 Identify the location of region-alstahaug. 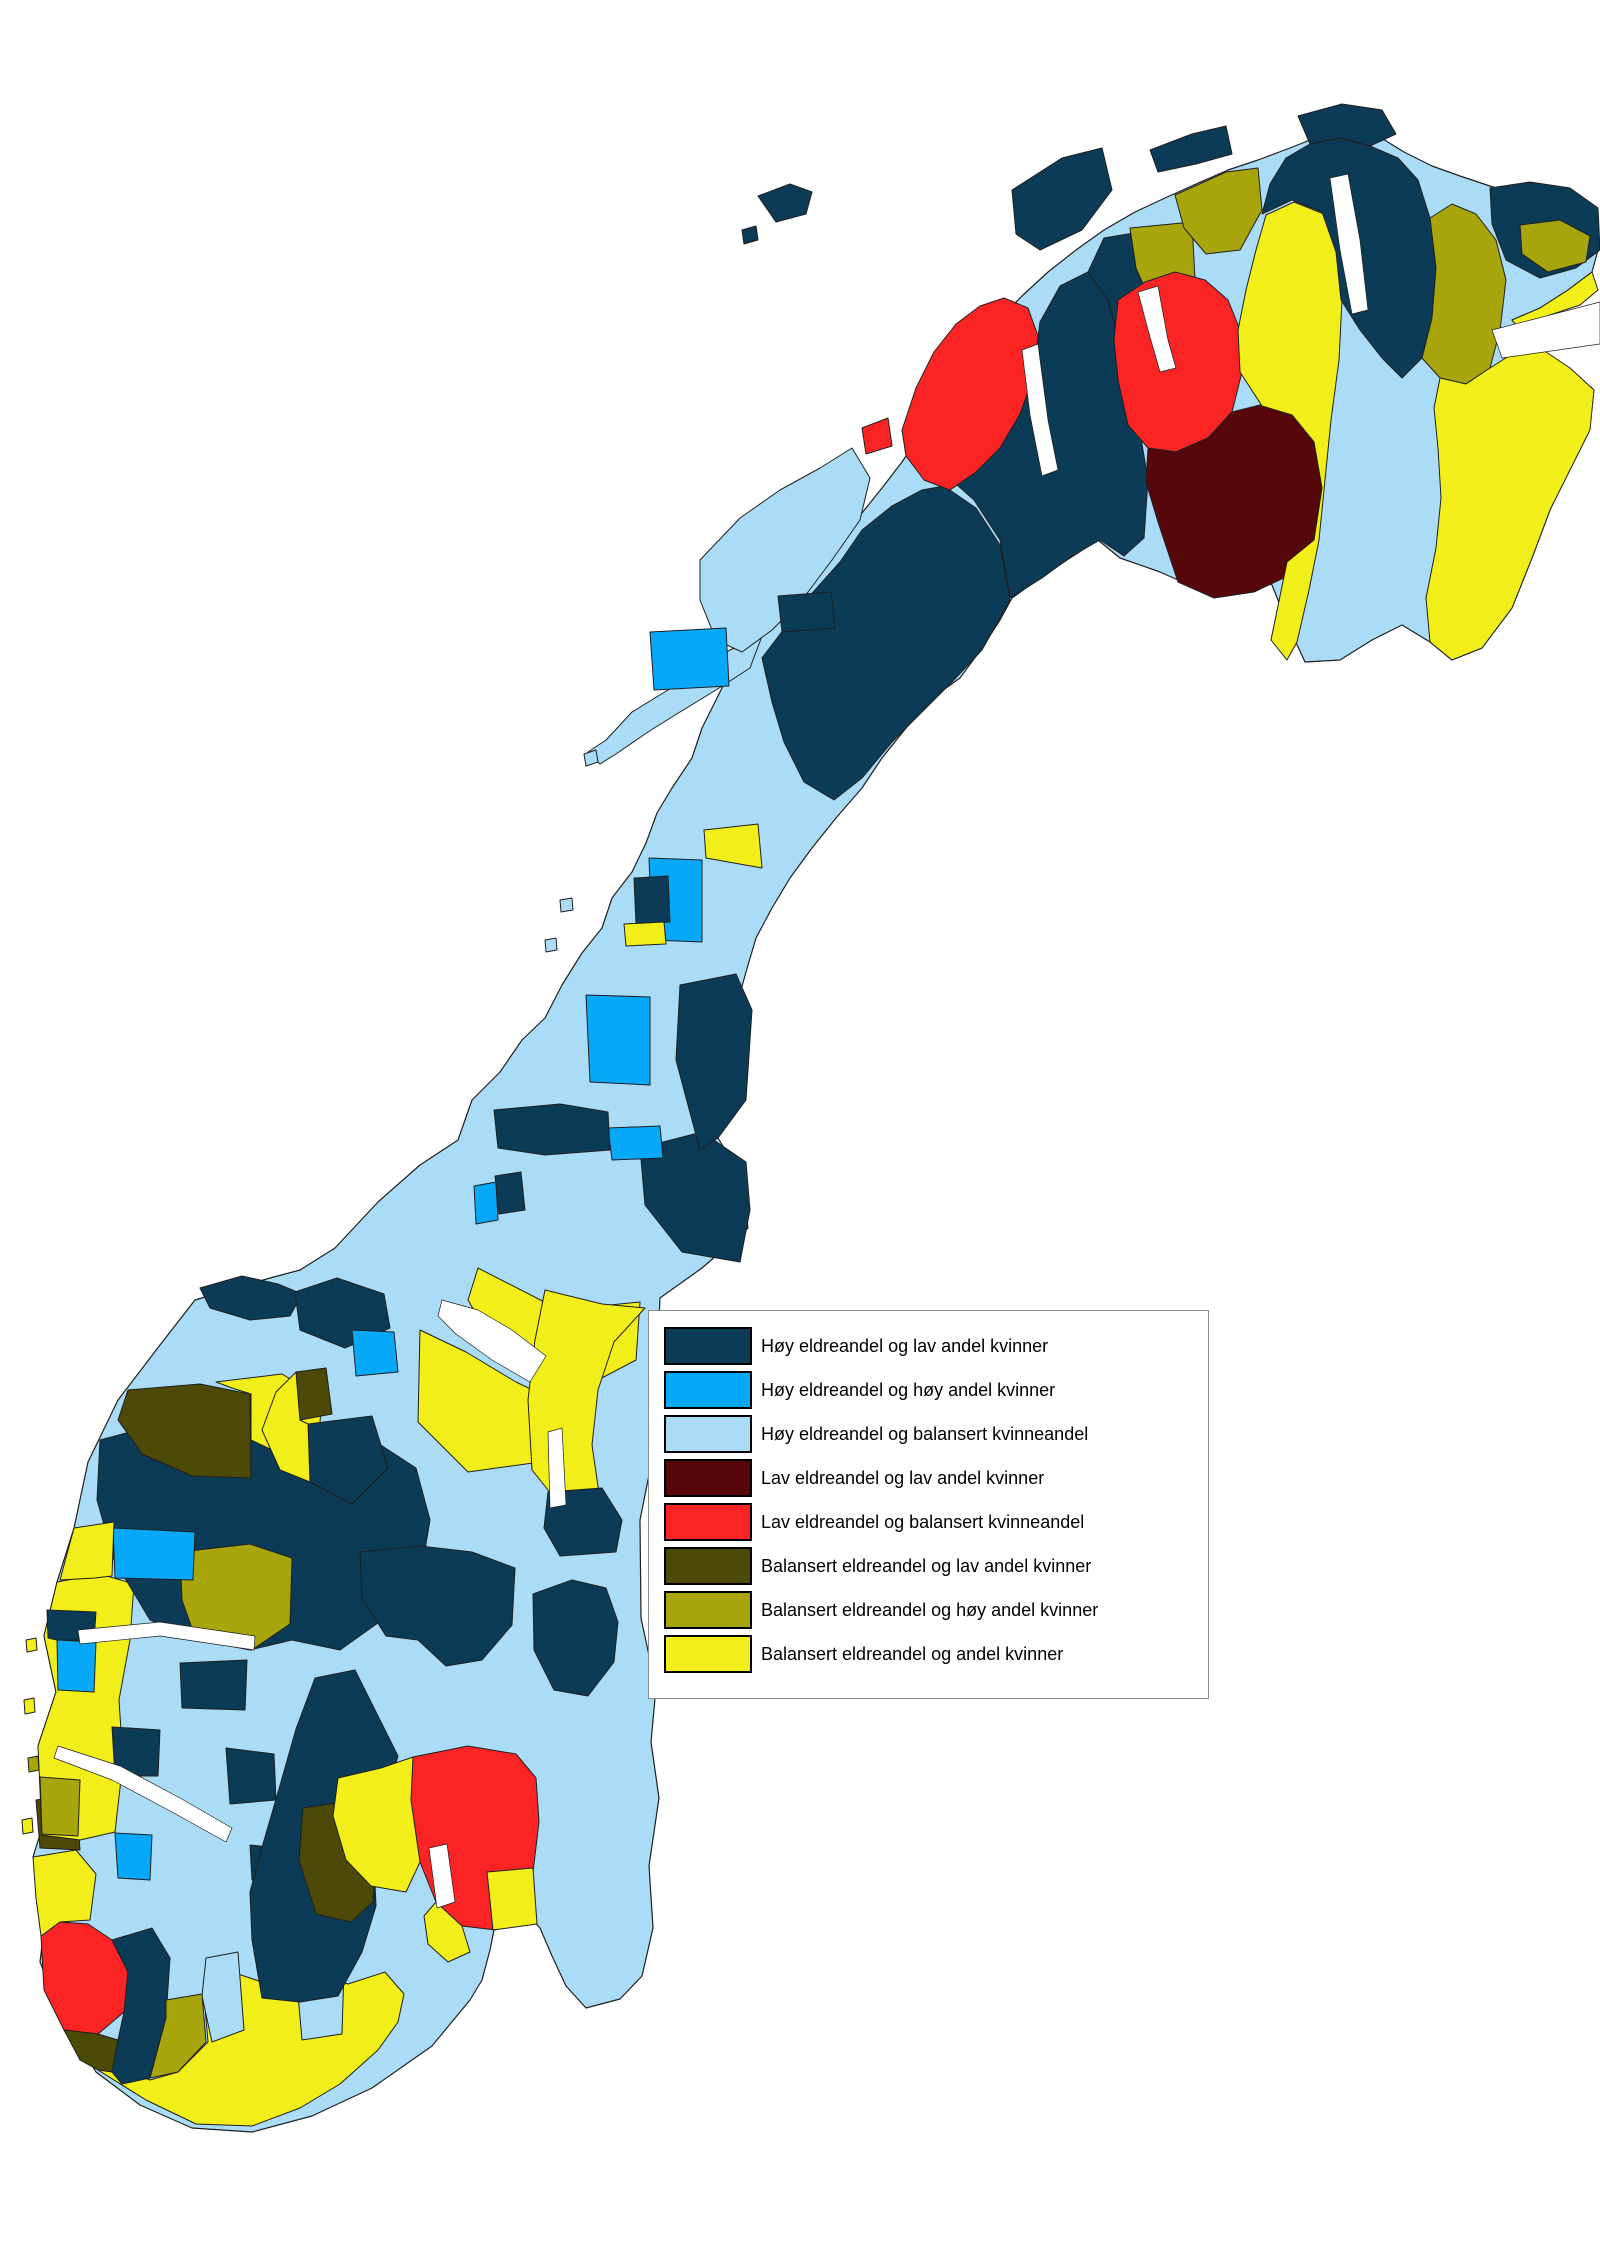
(618, 1040).